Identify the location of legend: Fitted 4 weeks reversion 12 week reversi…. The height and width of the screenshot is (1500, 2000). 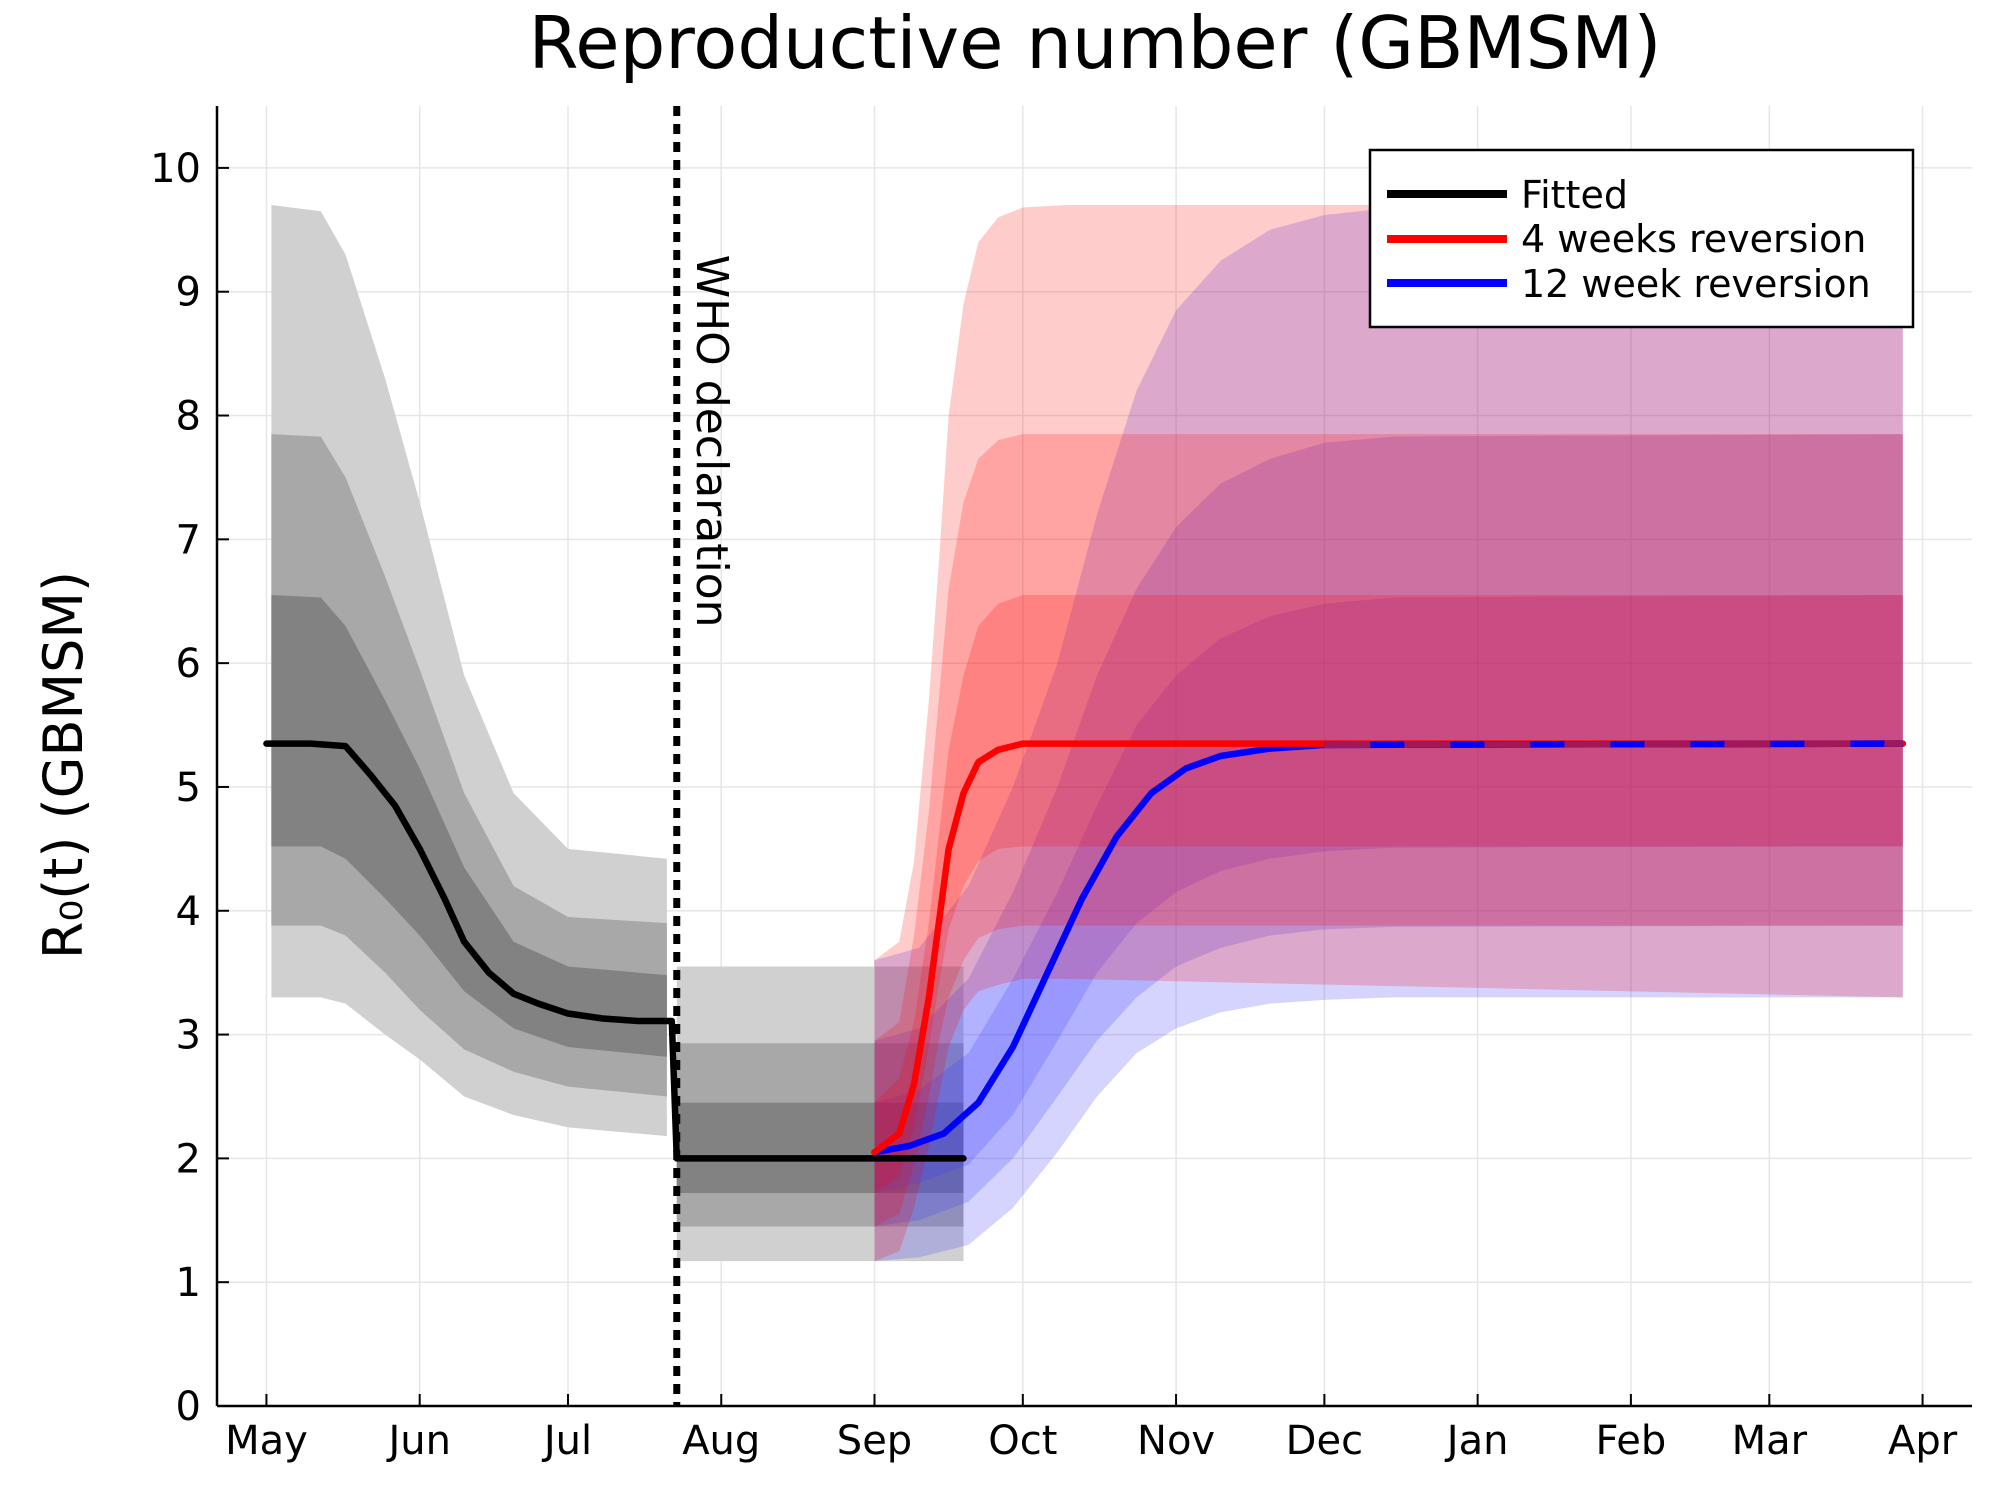
(1641, 238).